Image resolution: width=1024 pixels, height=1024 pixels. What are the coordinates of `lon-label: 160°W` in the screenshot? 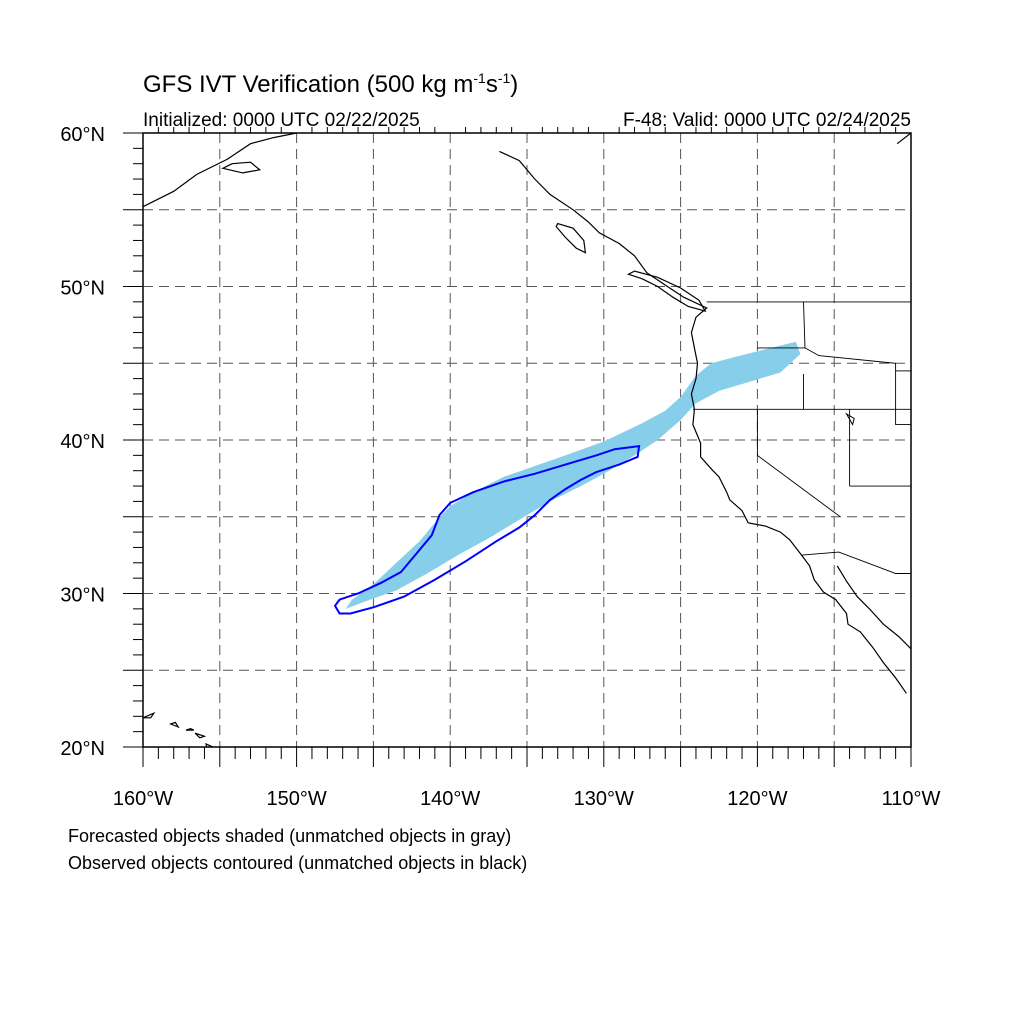 It's located at (143, 799).